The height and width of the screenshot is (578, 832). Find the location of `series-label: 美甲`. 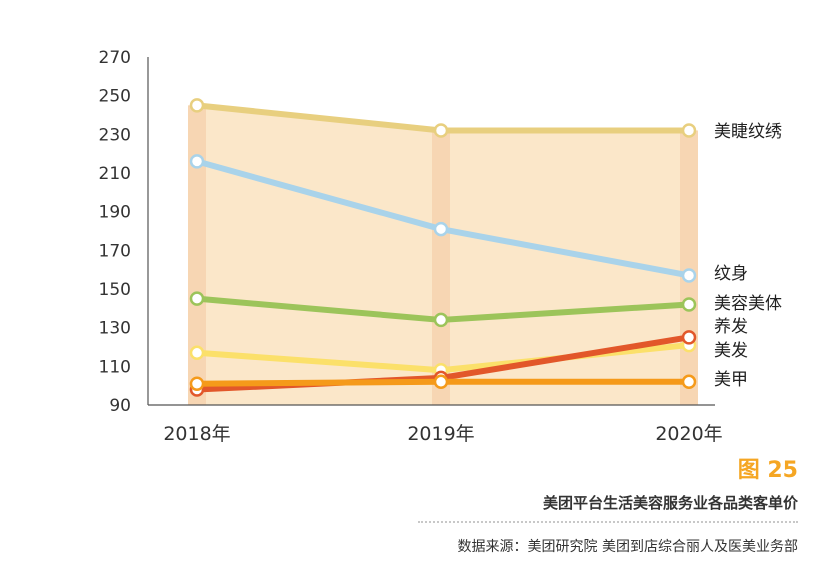

series-label: 美甲 is located at coordinates (731, 380).